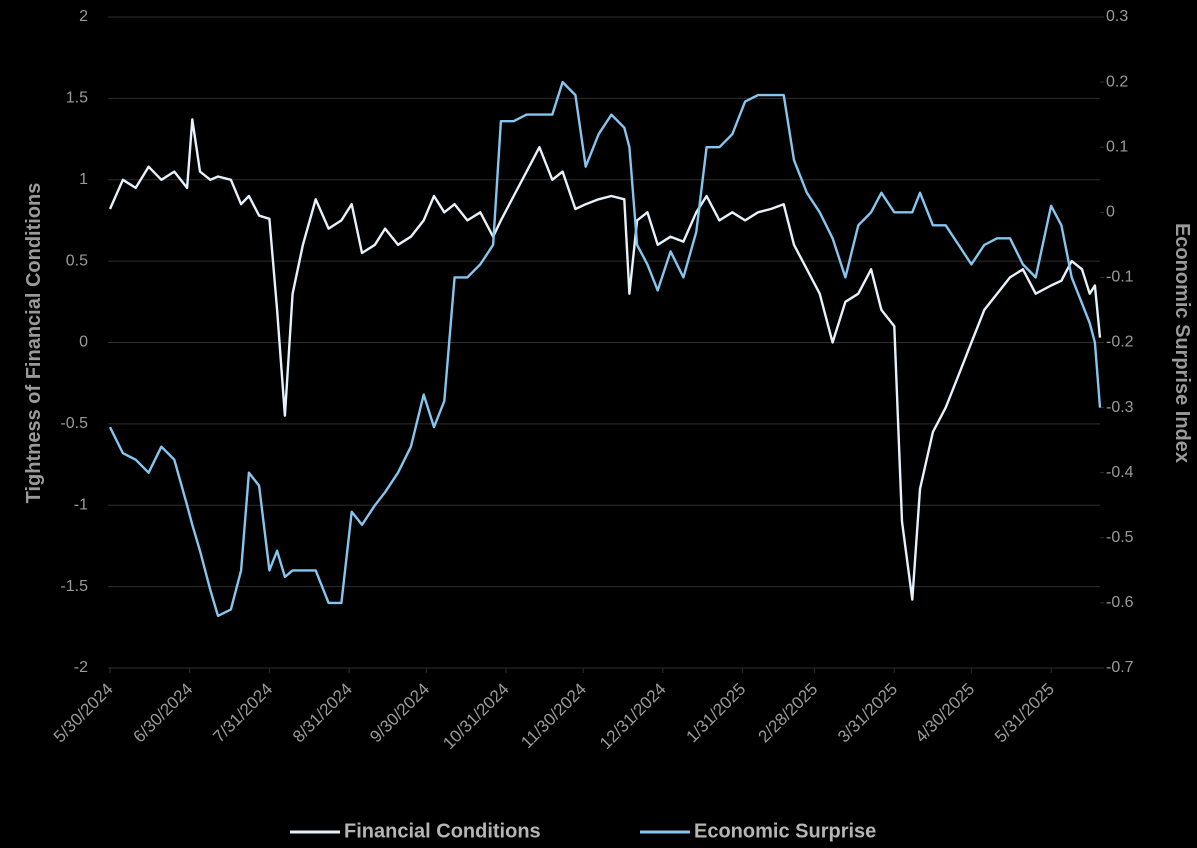  What do you see at coordinates (442, 831) in the screenshot?
I see `legend-label: Financial Conditions` at bounding box center [442, 831].